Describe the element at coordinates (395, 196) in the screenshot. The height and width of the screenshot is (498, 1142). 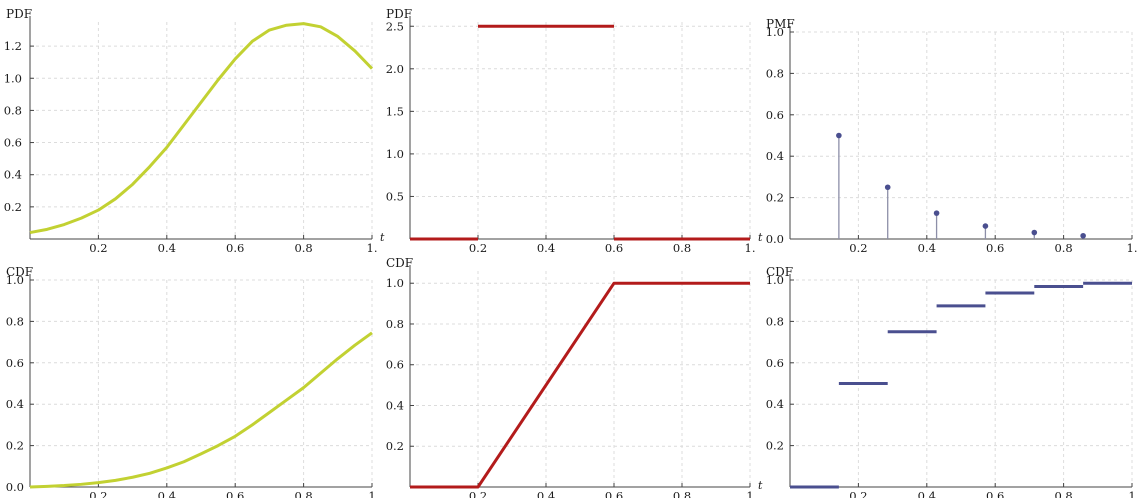
I see `y-tick-label: 0.5` at that location.